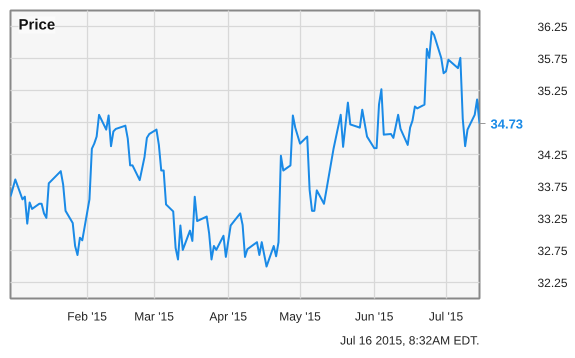  Describe the element at coordinates (553, 59) in the screenshot. I see `y-tick-label: 35.75` at that location.